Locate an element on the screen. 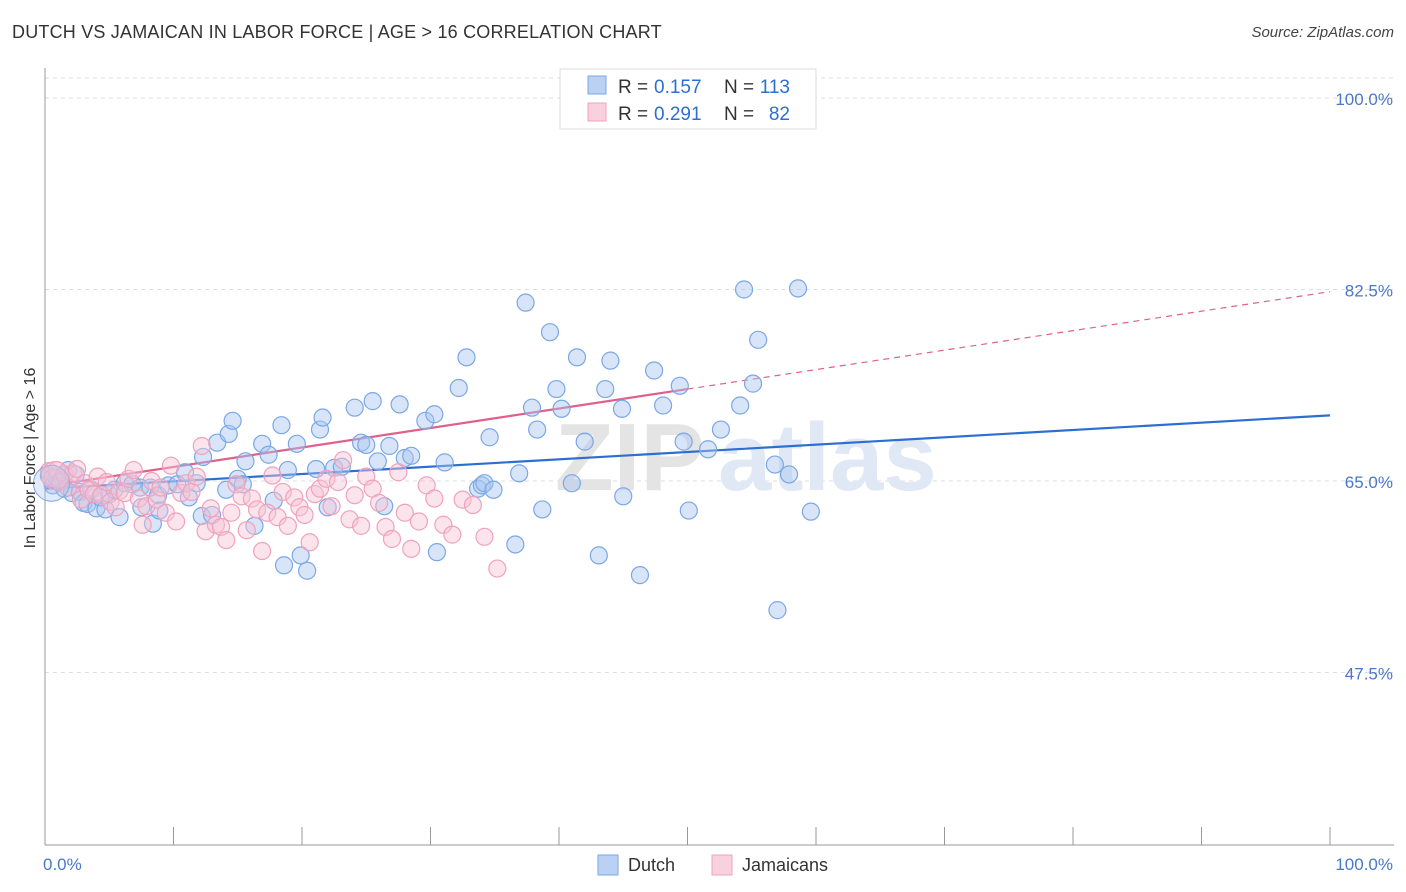 The height and width of the screenshot is (892, 1406). bottom-legend-label: Dutch is located at coordinates (651, 865).